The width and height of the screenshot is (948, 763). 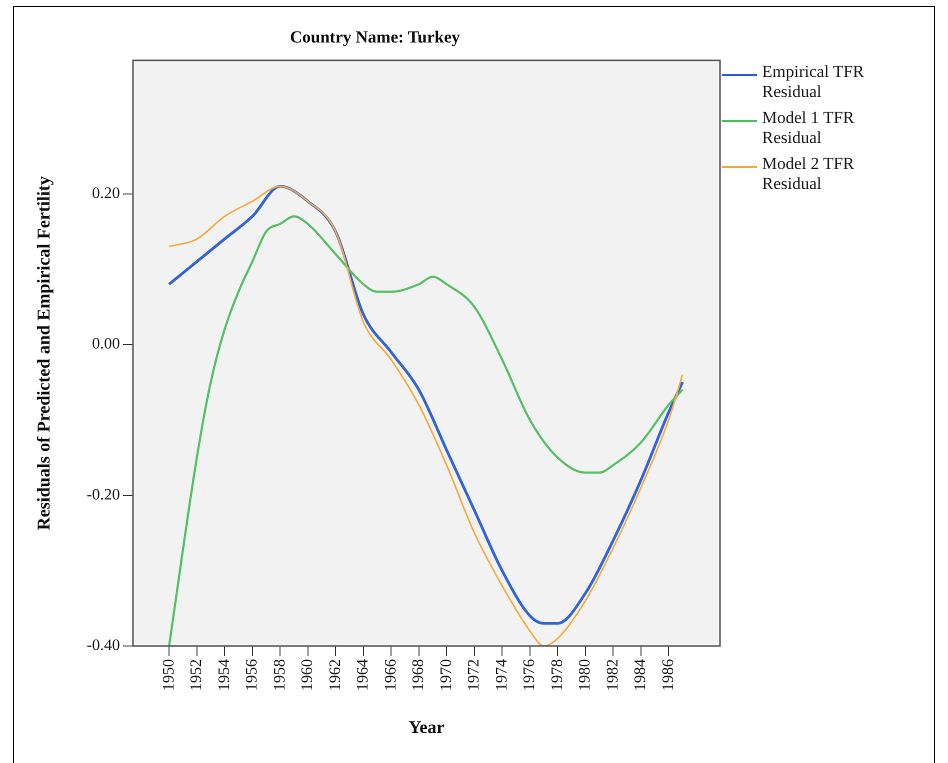 I want to click on x-tick-label: 1982, so click(x=613, y=675).